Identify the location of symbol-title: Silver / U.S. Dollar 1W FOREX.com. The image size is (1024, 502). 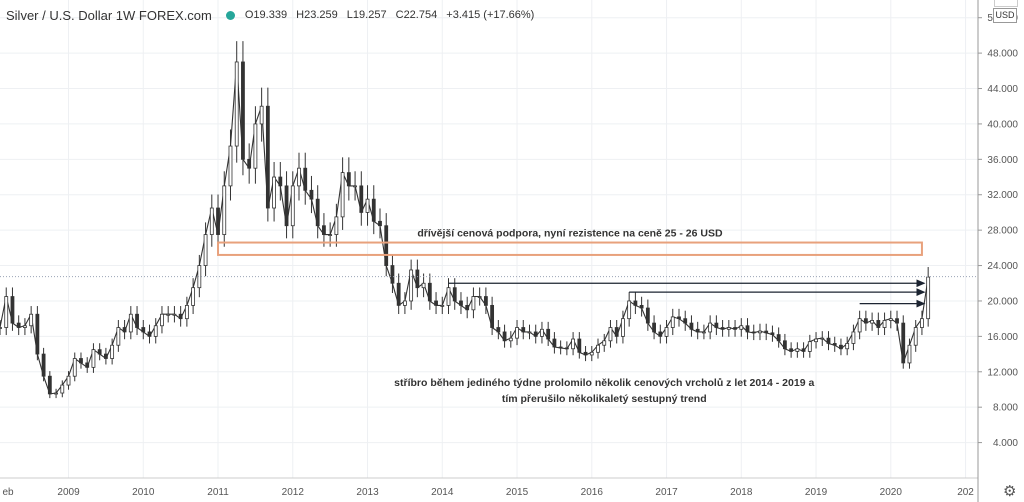
(109, 15).